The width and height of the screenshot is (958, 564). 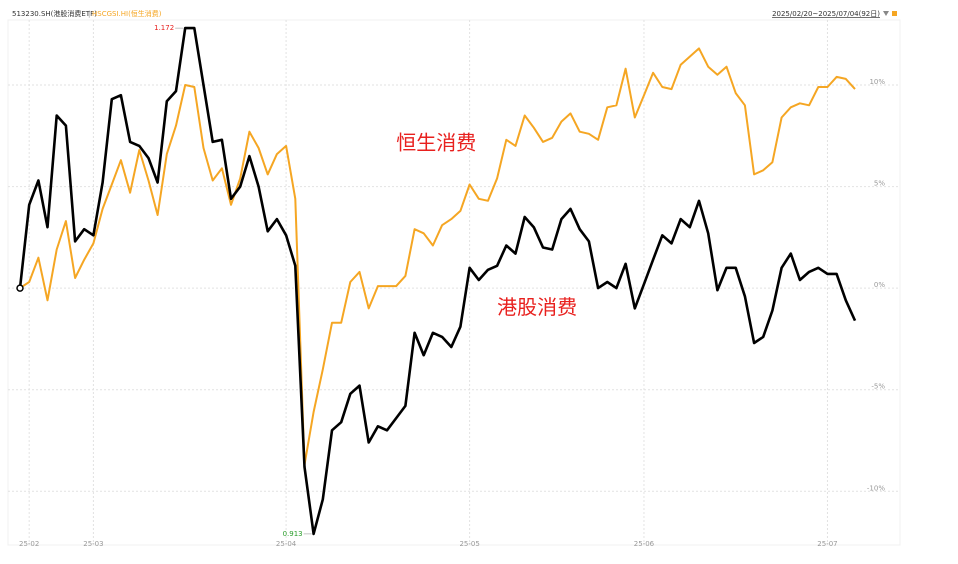 I want to click on annotation: 1.172, so click(x=164, y=28).